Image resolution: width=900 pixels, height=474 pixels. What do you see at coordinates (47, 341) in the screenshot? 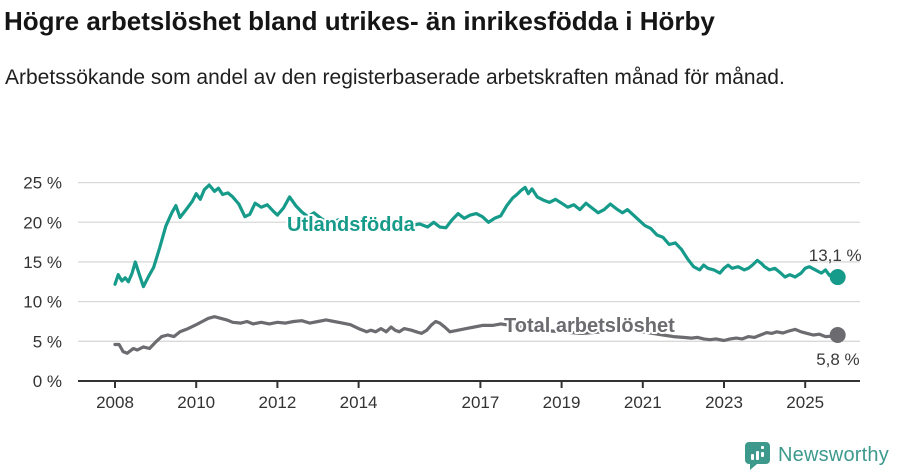
I see `y-axis-tick-label: 5 %` at bounding box center [47, 341].